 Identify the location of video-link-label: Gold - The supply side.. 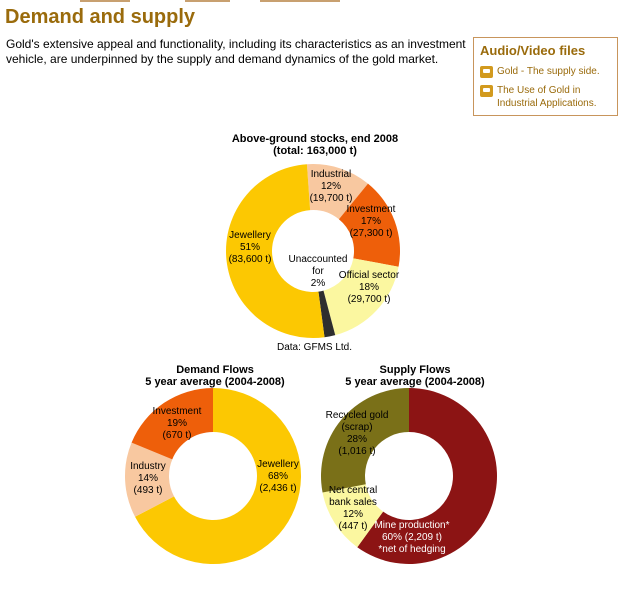
(548, 71).